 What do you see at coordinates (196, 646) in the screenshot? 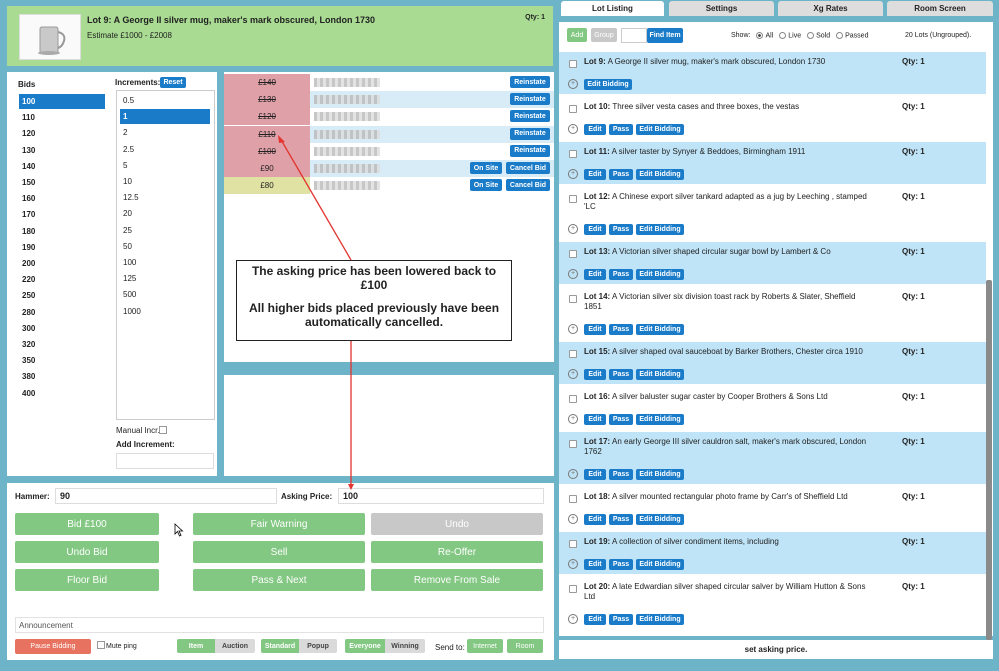
I see `item-option: Item` at bounding box center [196, 646].